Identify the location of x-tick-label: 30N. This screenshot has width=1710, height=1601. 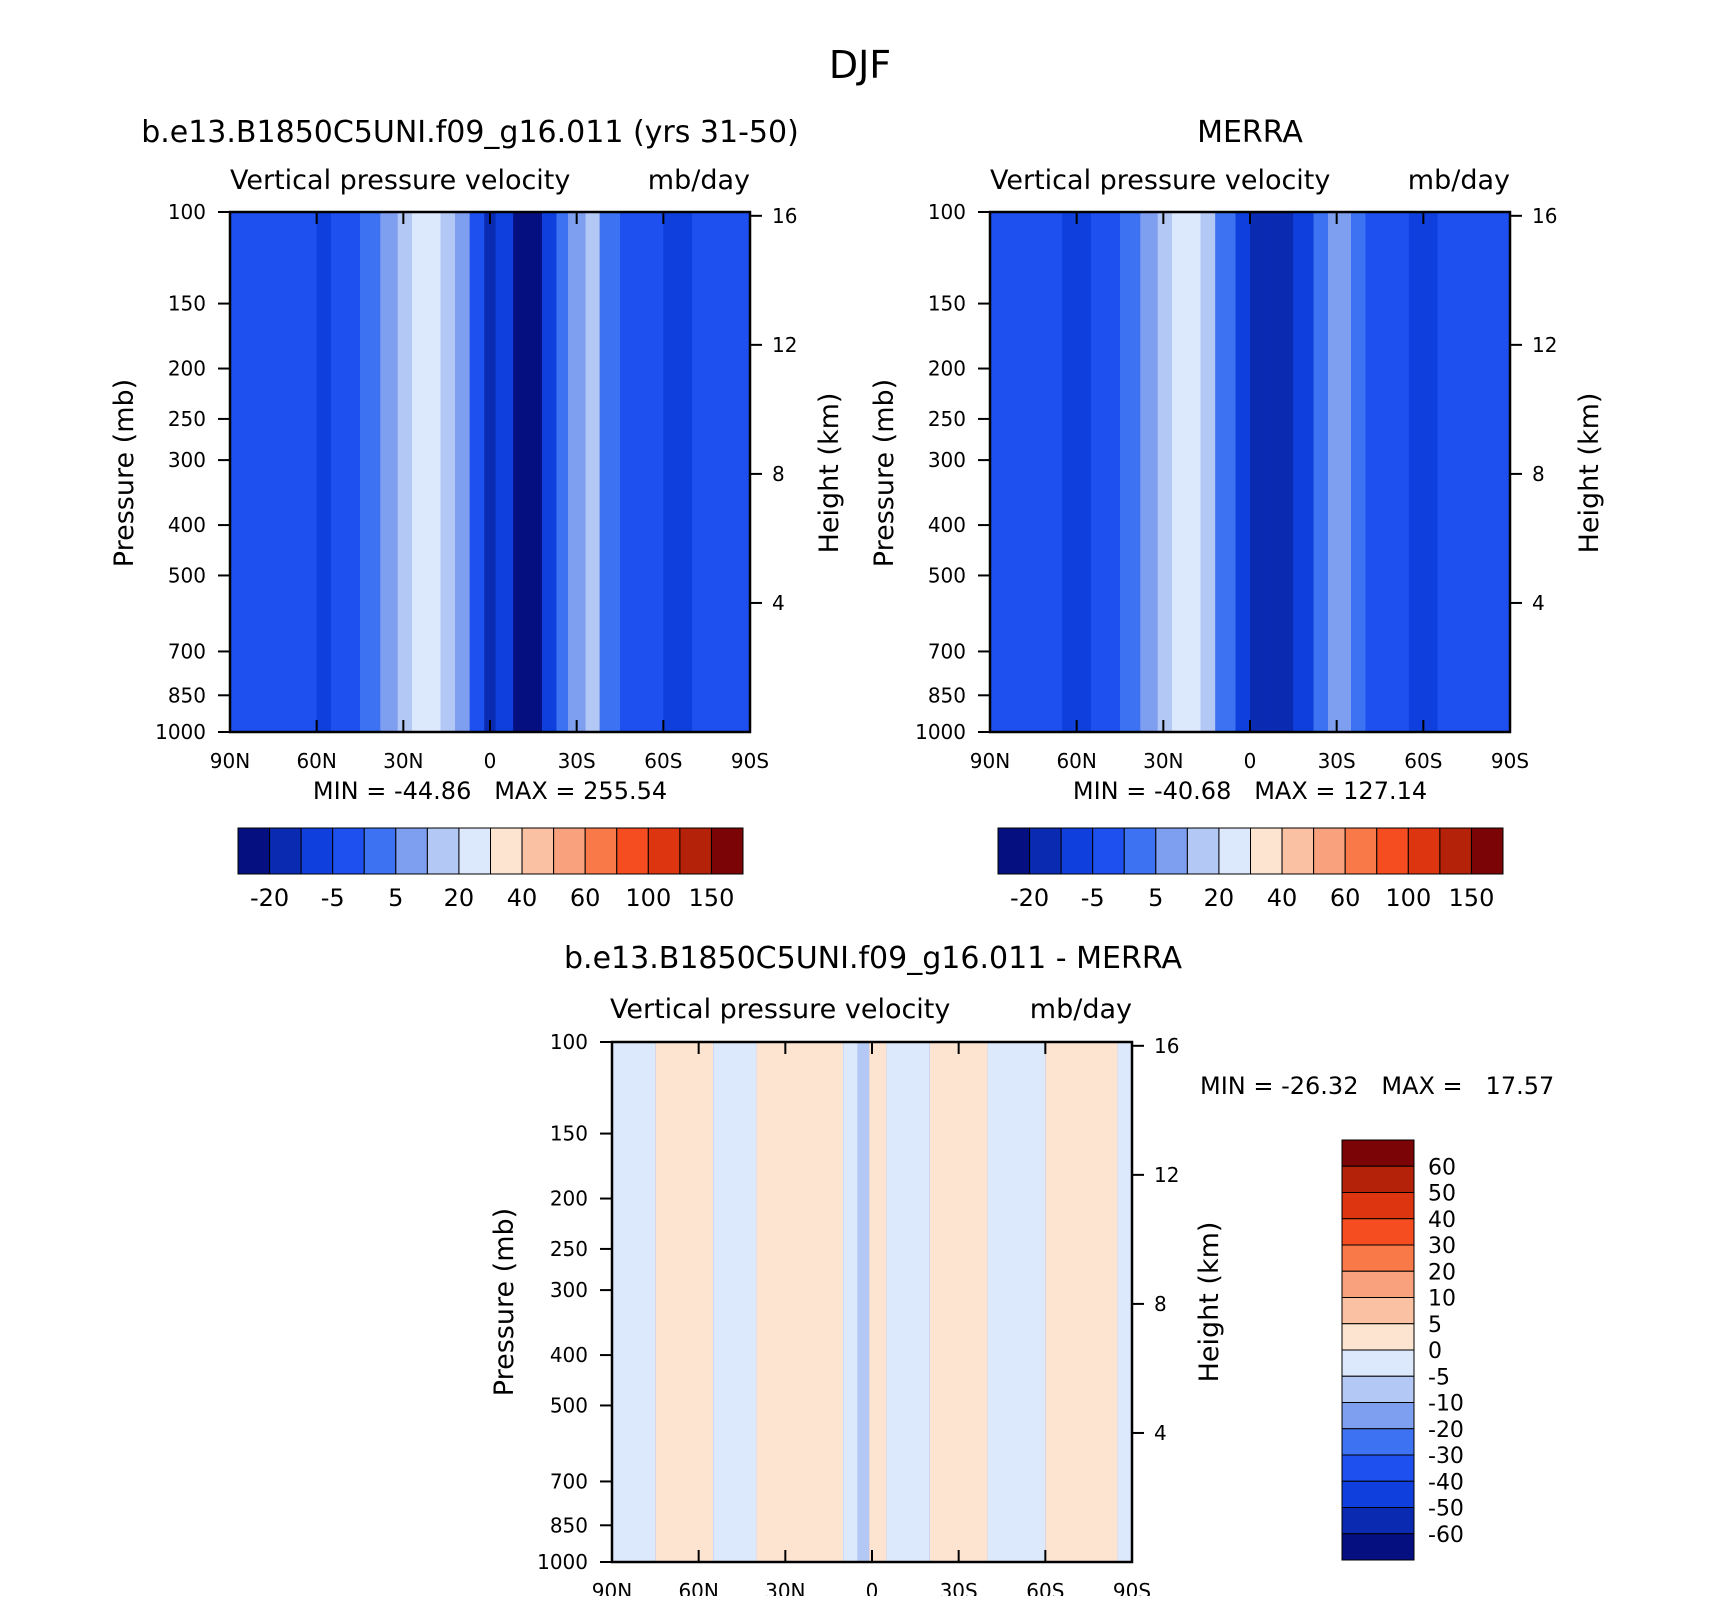
(403, 761).